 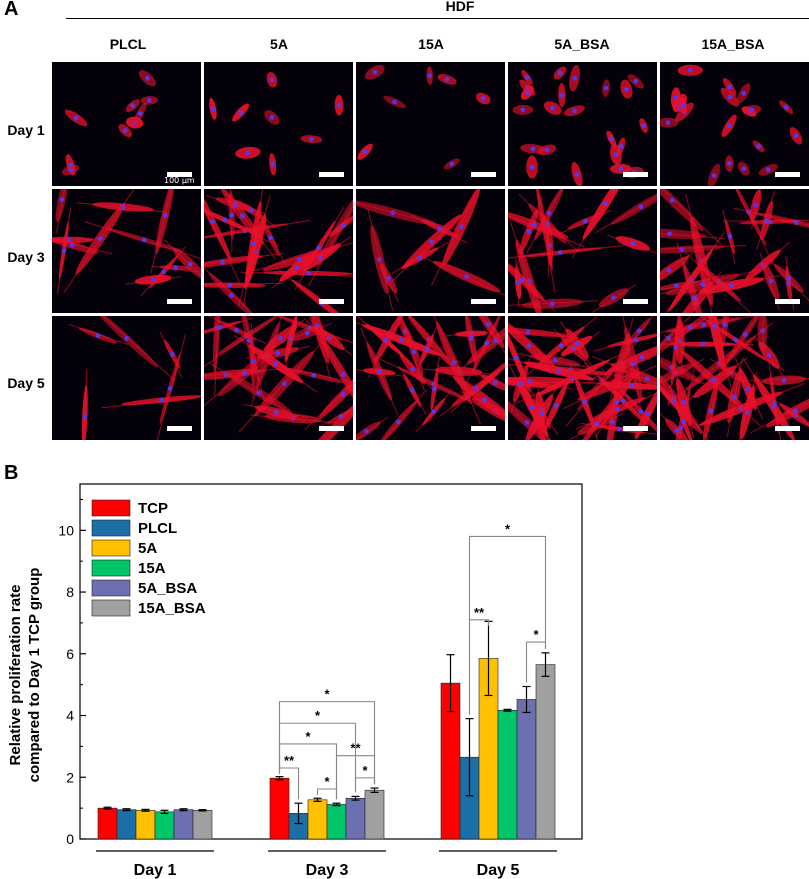 I want to click on x-tick-label-day1: Day 1, so click(x=155, y=870).